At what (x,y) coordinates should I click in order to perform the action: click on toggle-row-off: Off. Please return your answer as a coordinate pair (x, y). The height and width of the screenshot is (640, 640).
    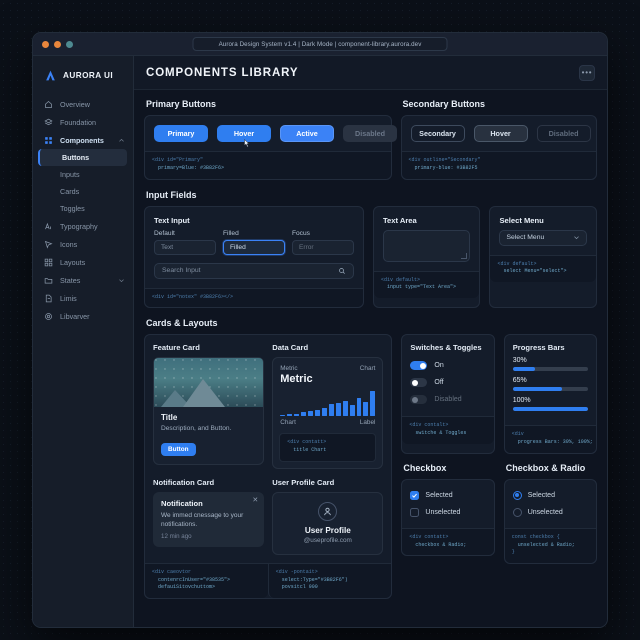
    Looking at the image, I should click on (447, 382).